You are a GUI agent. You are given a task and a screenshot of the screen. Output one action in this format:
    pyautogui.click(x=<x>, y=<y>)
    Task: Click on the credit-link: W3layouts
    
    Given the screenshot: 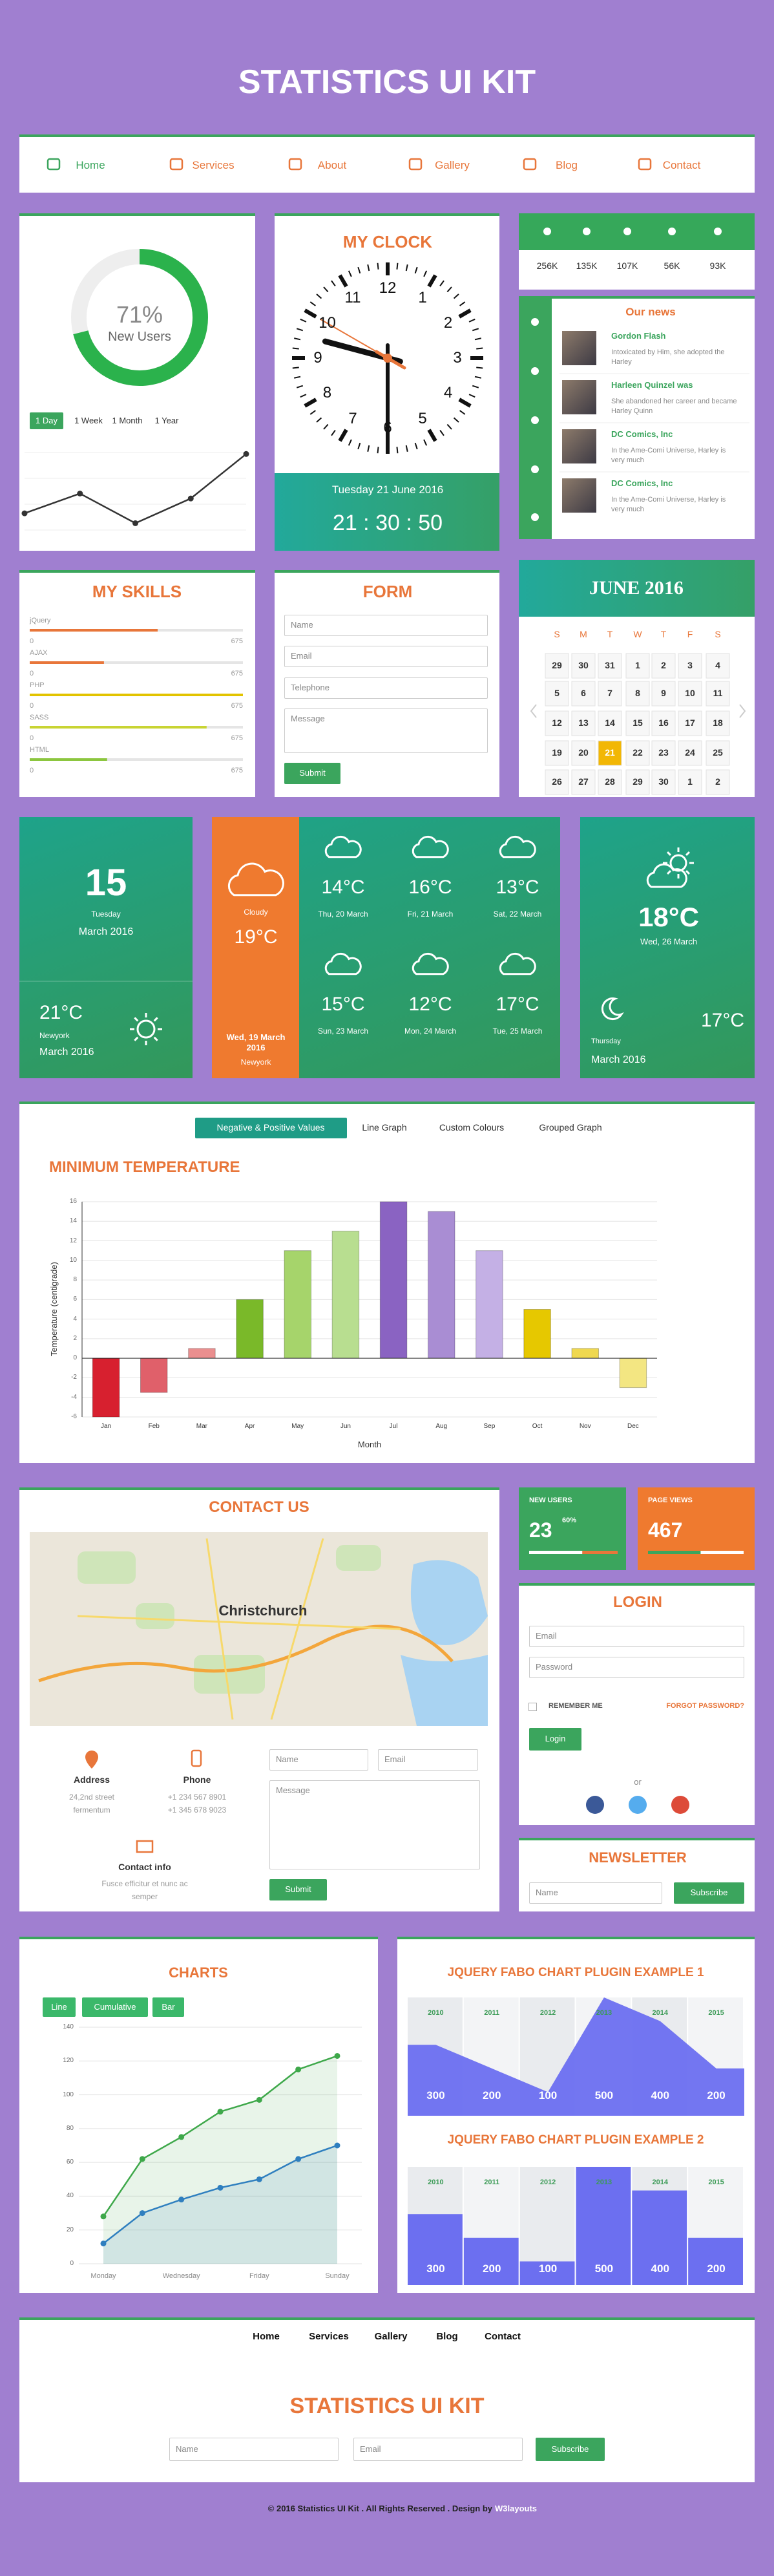 What is the action you would take?
    pyautogui.click(x=516, y=2508)
    